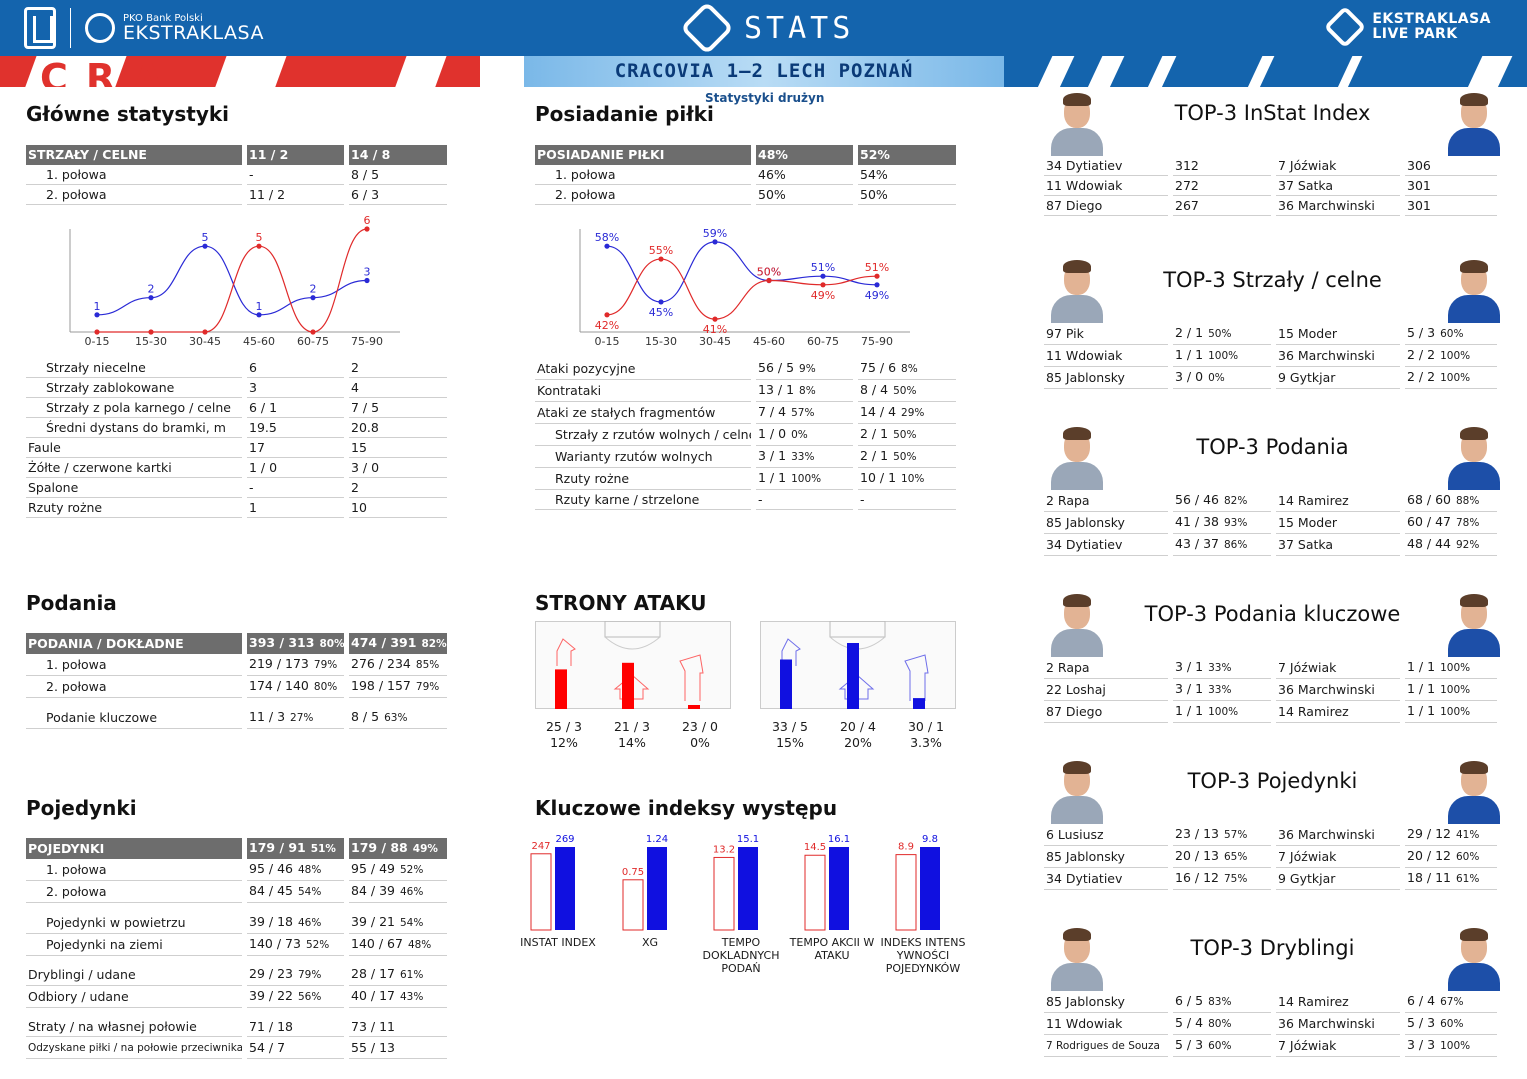  What do you see at coordinates (657, 839) in the screenshot?
I see `kpi-value-away: 1.24` at bounding box center [657, 839].